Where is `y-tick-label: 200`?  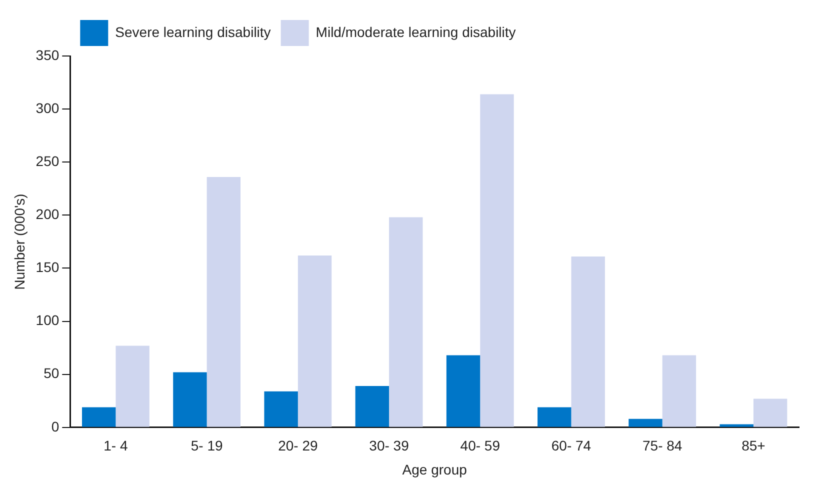
y-tick-label: 200 is located at coordinates (48, 214).